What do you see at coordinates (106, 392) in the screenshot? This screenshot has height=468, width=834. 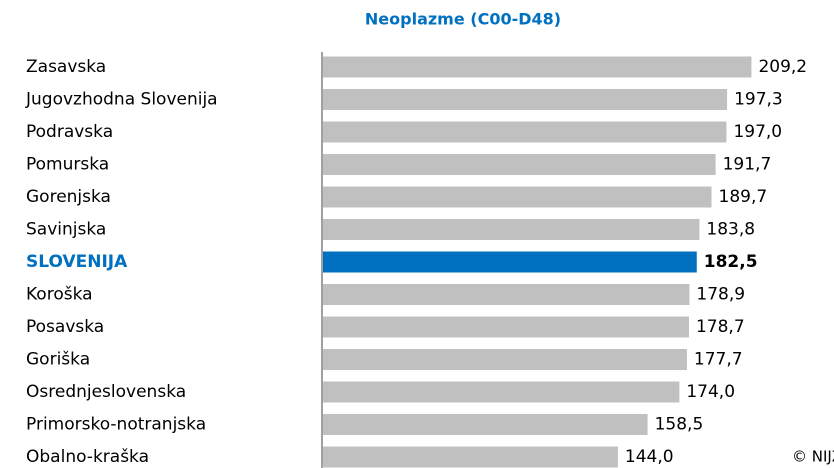 I see `category-label: Osrednjeslovenska` at bounding box center [106, 392].